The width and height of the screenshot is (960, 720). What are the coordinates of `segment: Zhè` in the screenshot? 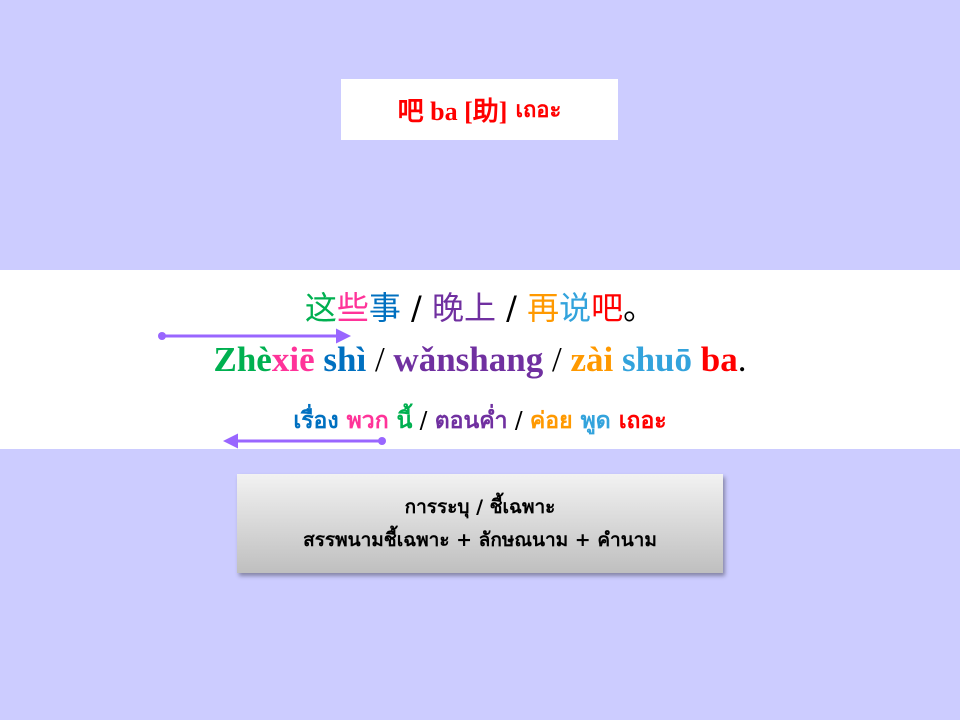 It's located at (242, 359).